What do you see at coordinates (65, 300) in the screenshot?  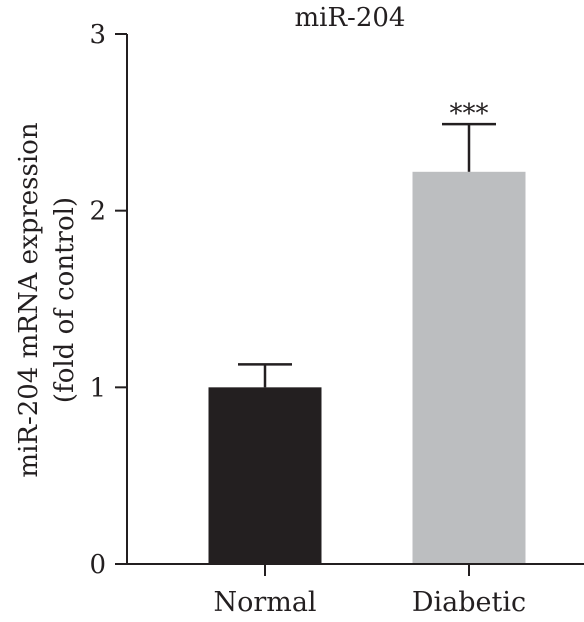 I see `y-axis-label-line-2: (fold of control)` at bounding box center [65, 300].